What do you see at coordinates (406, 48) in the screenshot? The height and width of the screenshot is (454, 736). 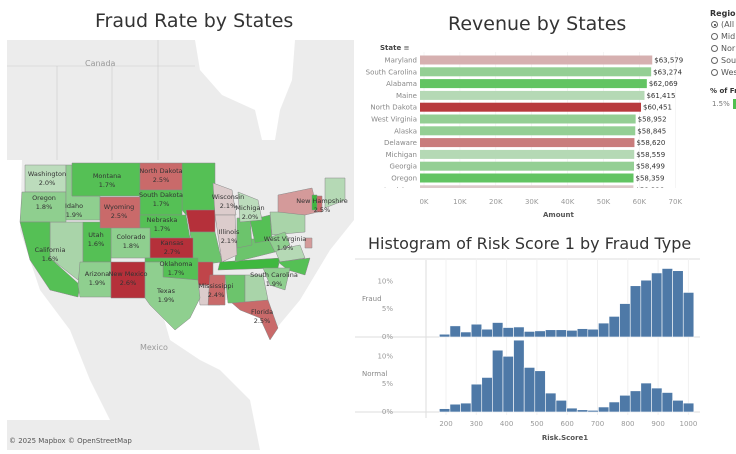 I see `sort-descending-icon: ≡` at bounding box center [406, 48].